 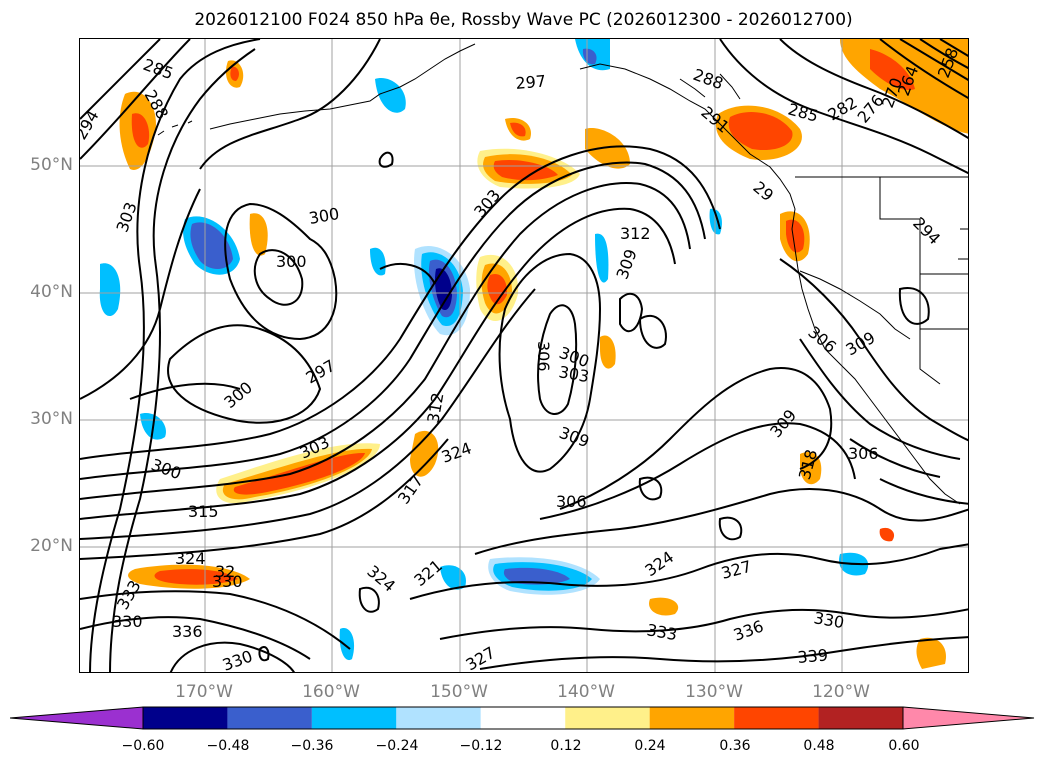 What do you see at coordinates (763, 192) in the screenshot?
I see `contour-label: 29` at bounding box center [763, 192].